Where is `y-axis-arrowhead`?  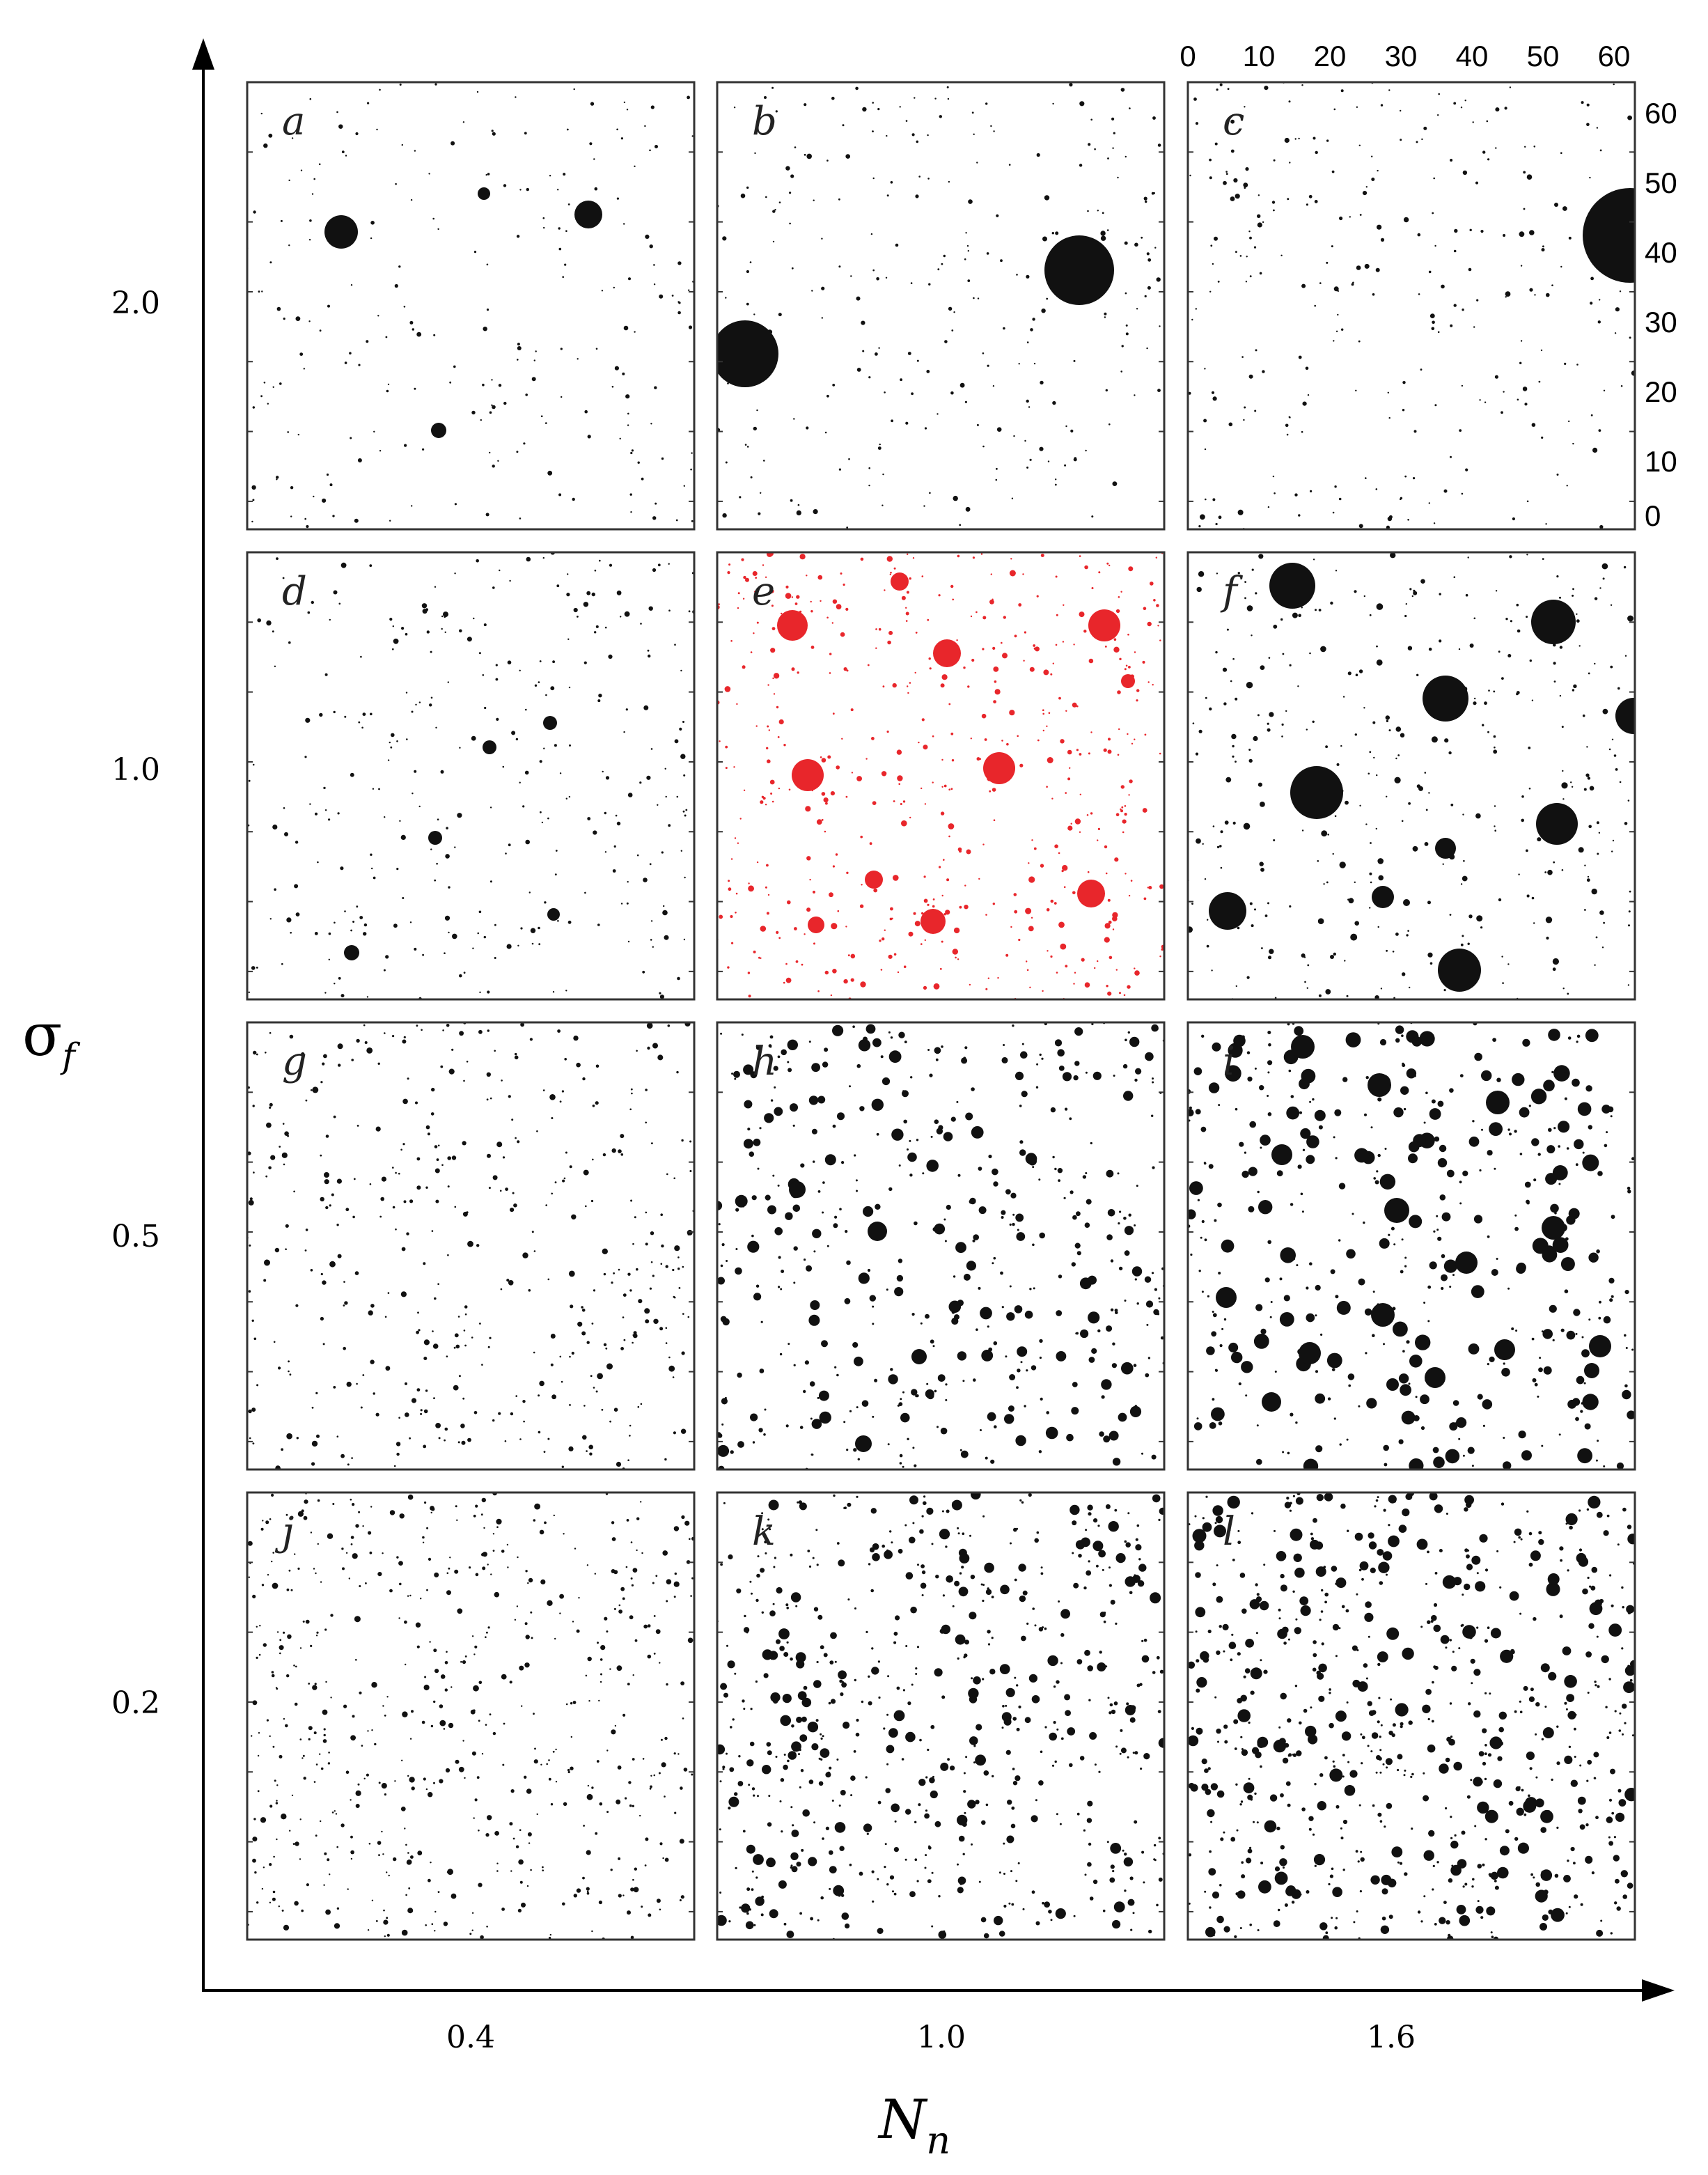
y-axis-arrowhead is located at coordinates (203, 54).